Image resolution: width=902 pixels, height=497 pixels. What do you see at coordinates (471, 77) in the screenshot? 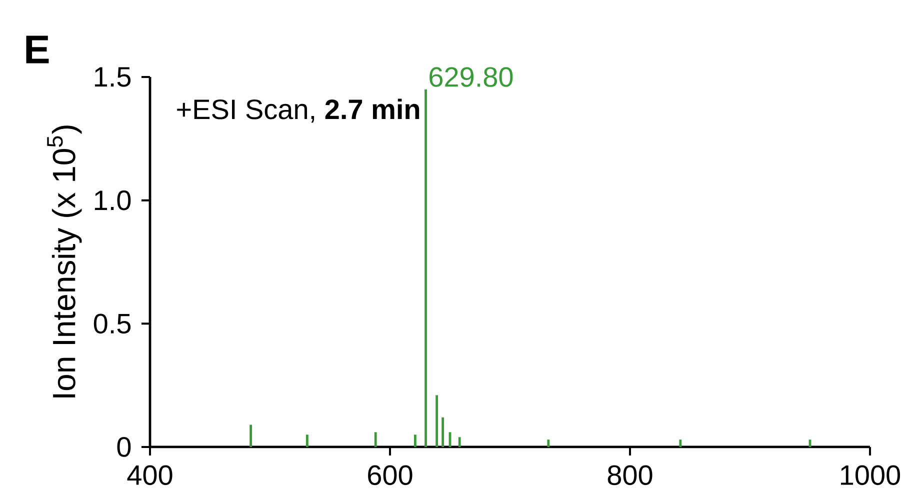
I see `annotation: 629.80` at bounding box center [471, 77].